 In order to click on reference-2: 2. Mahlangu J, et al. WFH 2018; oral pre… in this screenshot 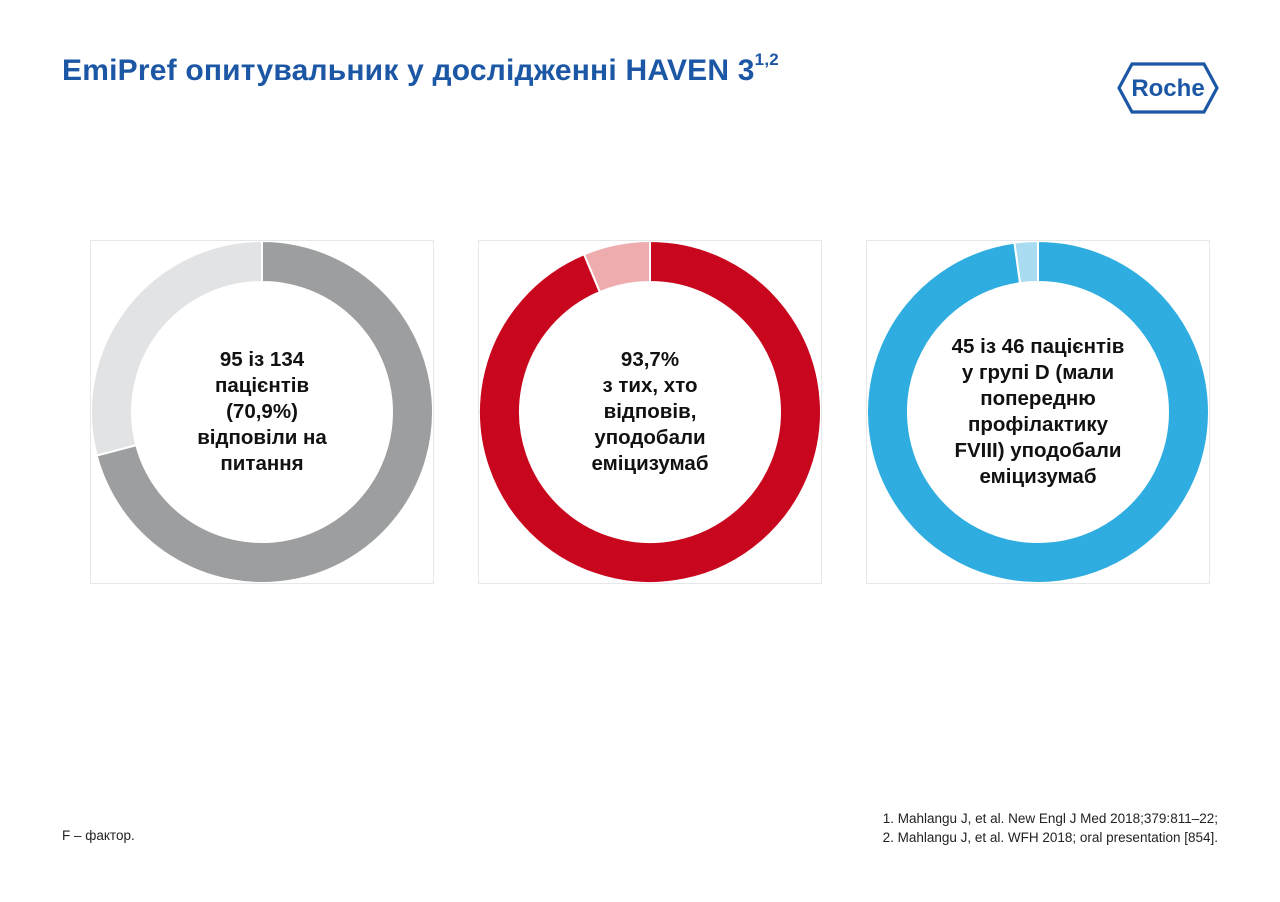, I will do `click(1050, 837)`.